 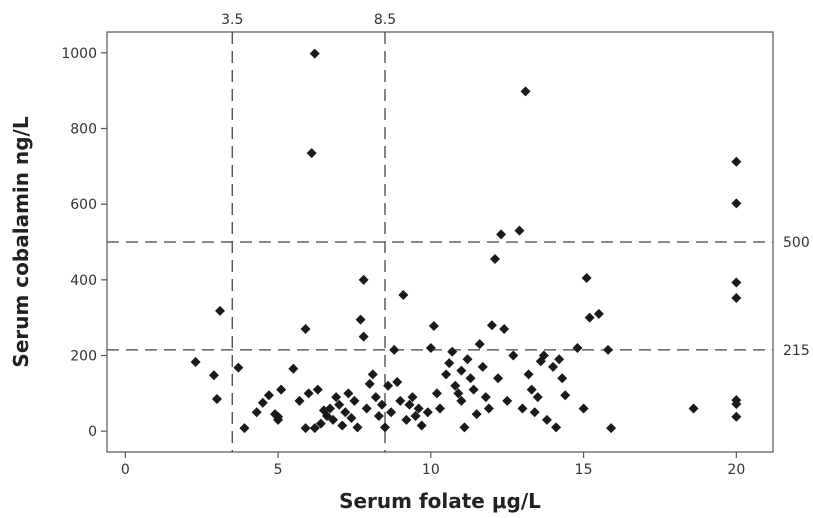 What do you see at coordinates (796, 243) in the screenshot?
I see `horizontal-reference-label: 500` at bounding box center [796, 243].